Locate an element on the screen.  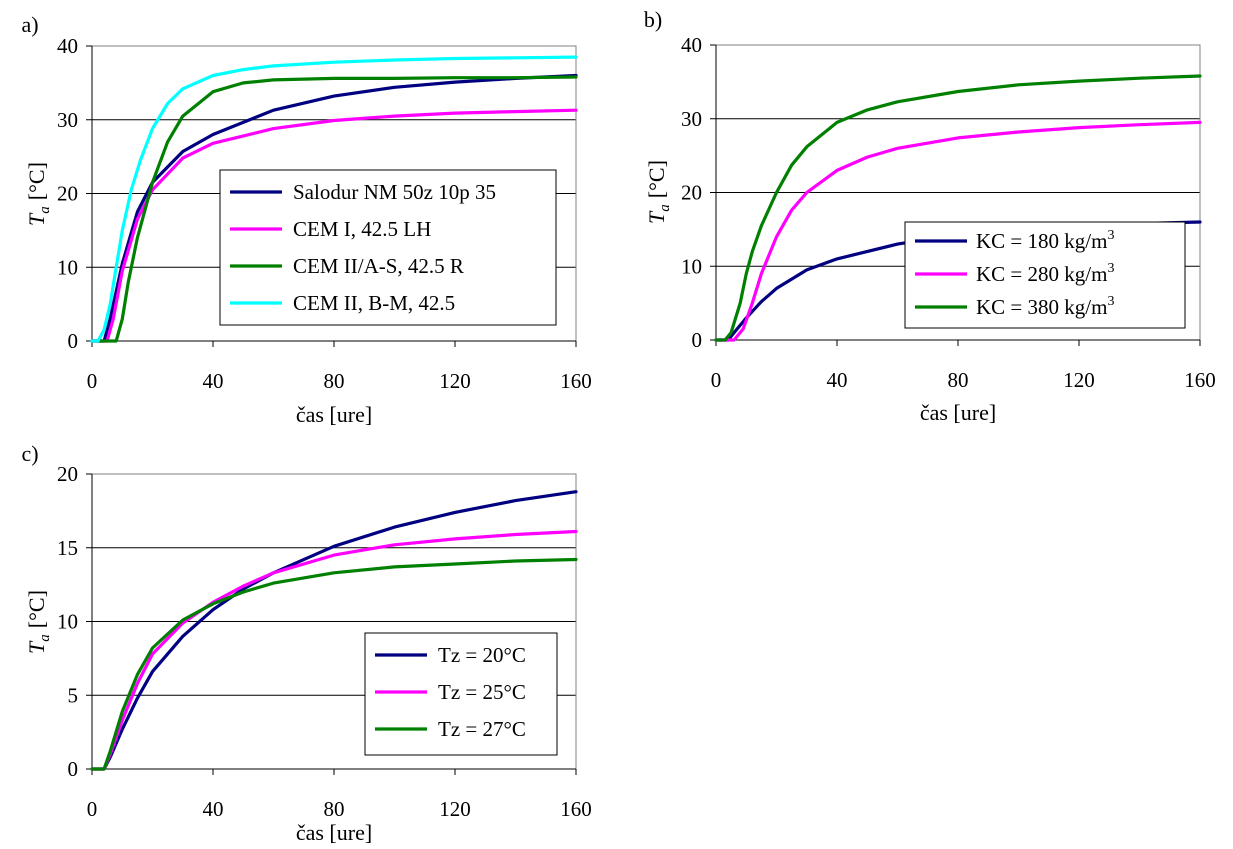
legend-label-text: CEM II, B-M, 42.5 is located at coordinates (374, 303).